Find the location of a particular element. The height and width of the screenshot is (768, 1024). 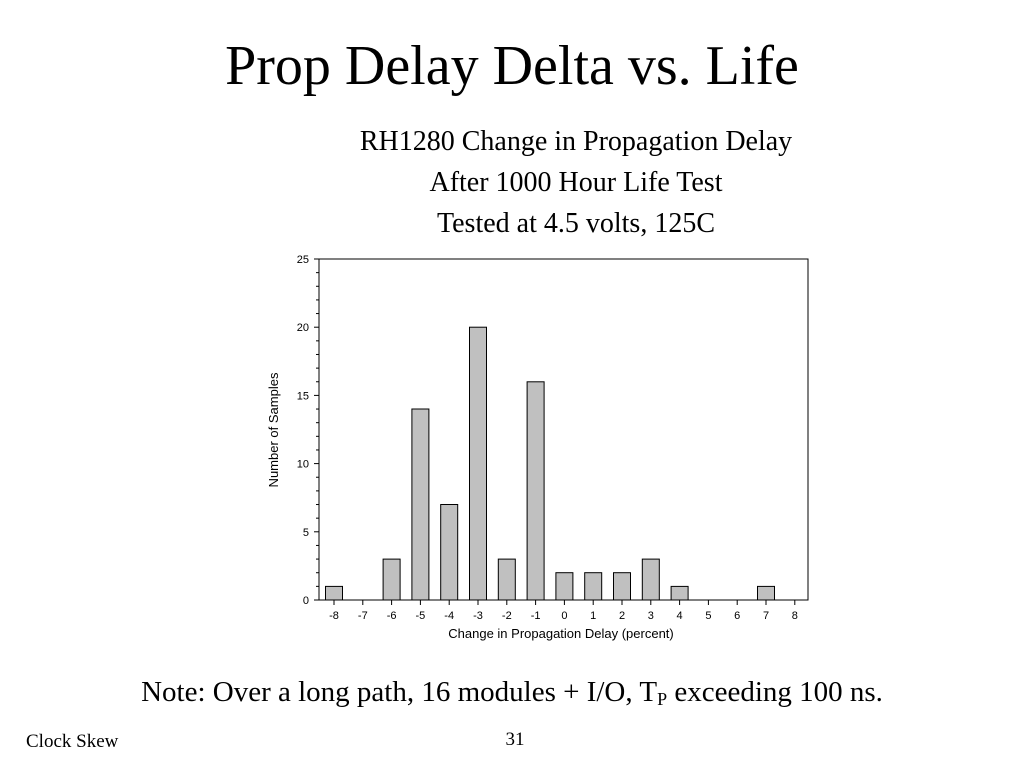

x-tick-label: -6 is located at coordinates (392, 616).